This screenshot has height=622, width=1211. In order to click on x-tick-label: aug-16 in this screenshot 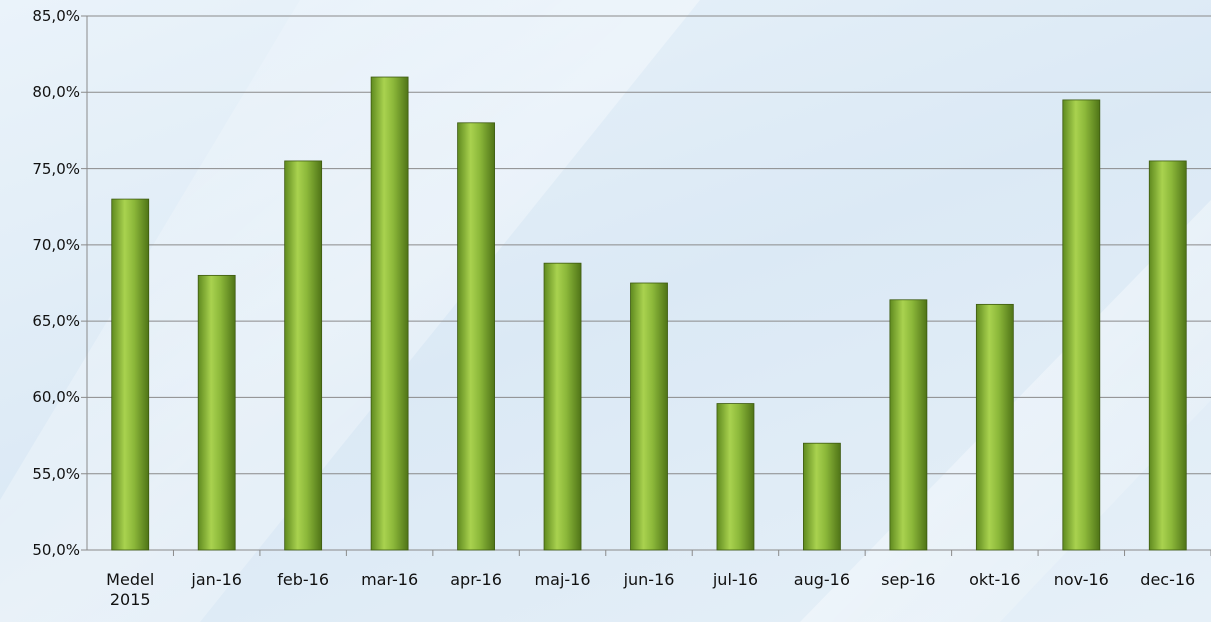, I will do `click(822, 579)`.